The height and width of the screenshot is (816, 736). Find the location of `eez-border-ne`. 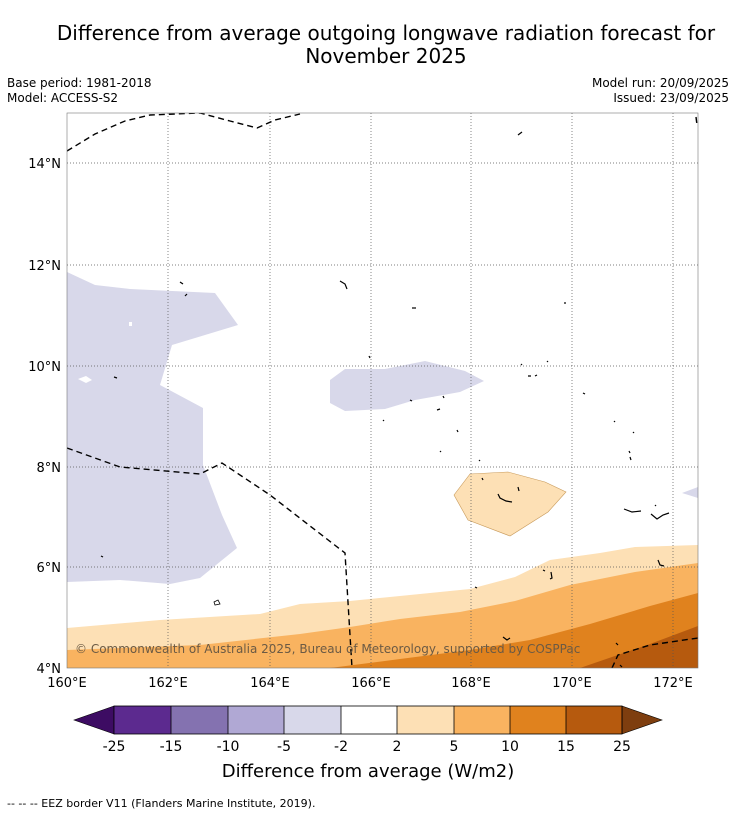

eez-border-ne is located at coordinates (696, 121).